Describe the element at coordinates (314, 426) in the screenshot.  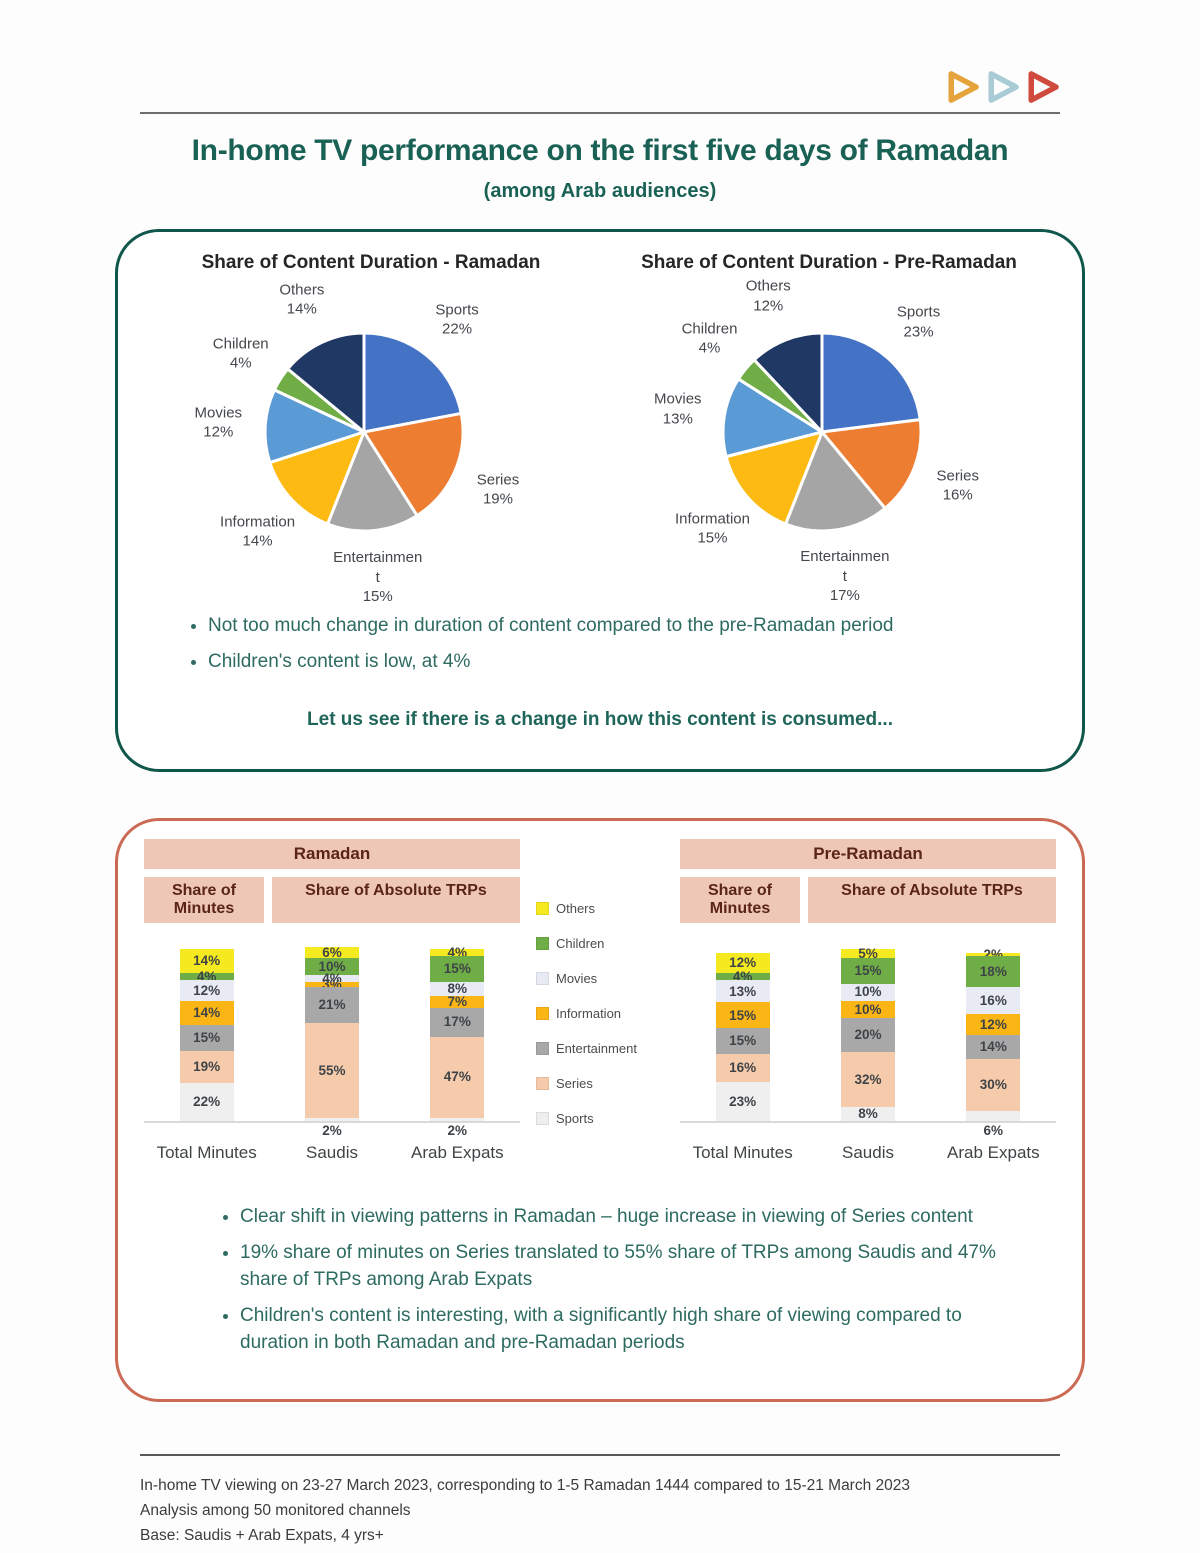
I see `pie-slice-movies` at that location.